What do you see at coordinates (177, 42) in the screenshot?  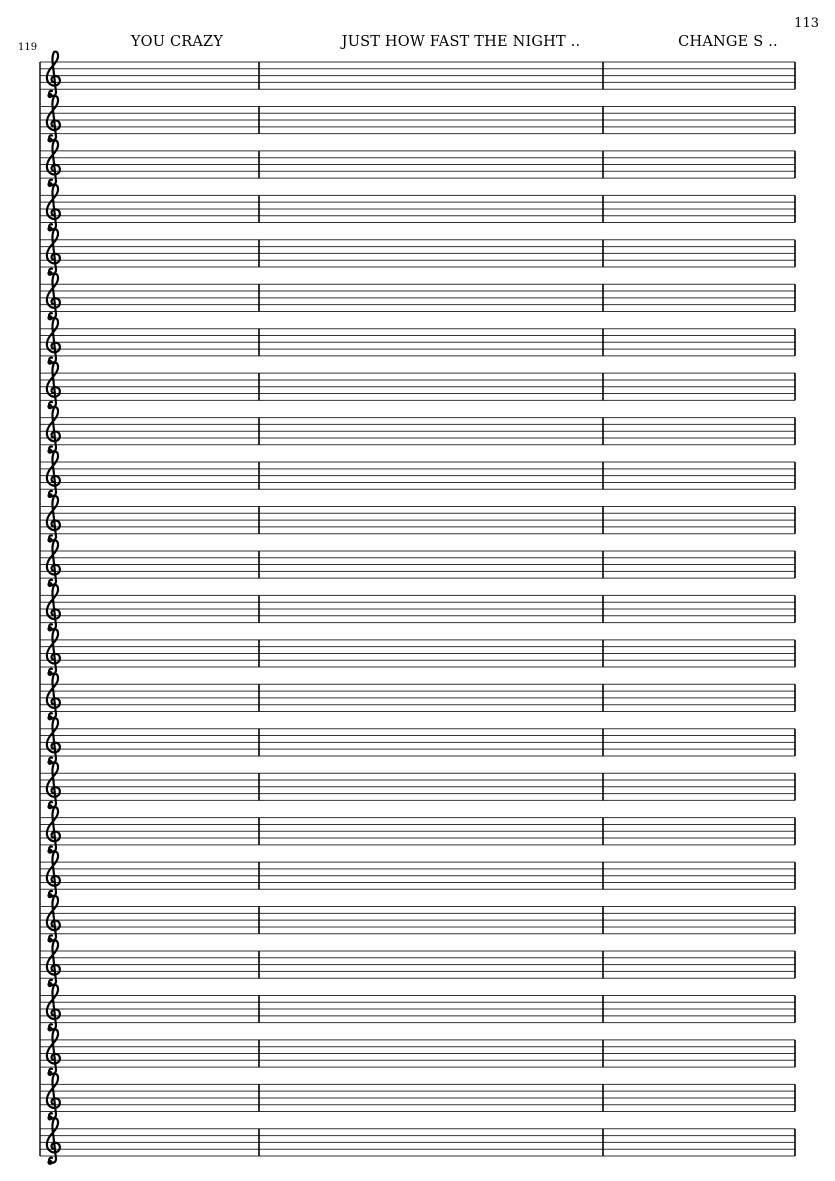 I see `rehearsal-mark-you-crazy: YOU CRAZY` at bounding box center [177, 42].